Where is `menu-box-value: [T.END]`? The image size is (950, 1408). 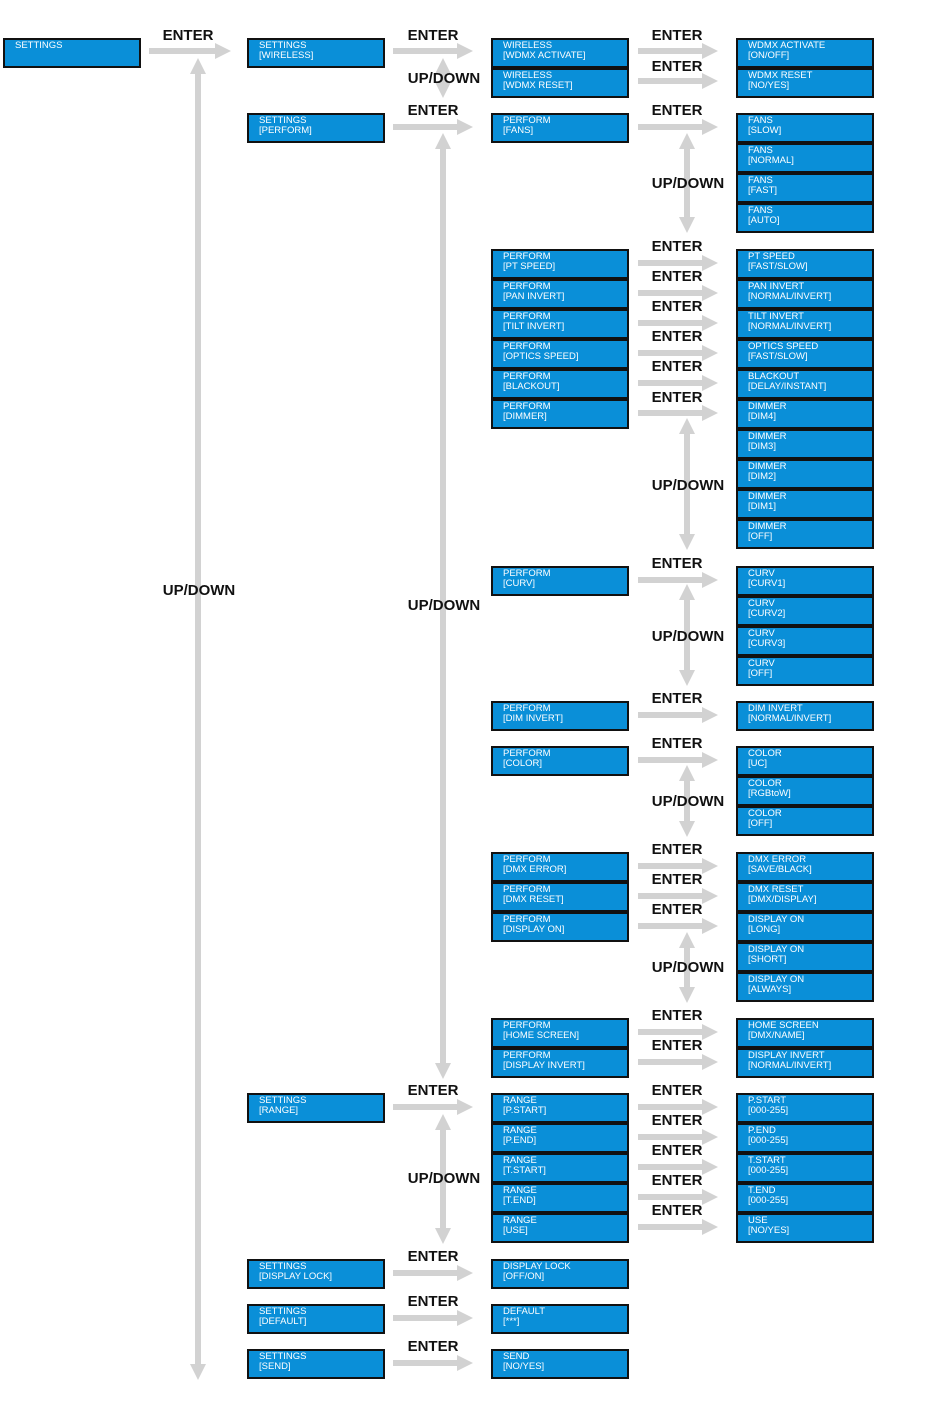
menu-box-value: [T.END] is located at coordinates (519, 1200).